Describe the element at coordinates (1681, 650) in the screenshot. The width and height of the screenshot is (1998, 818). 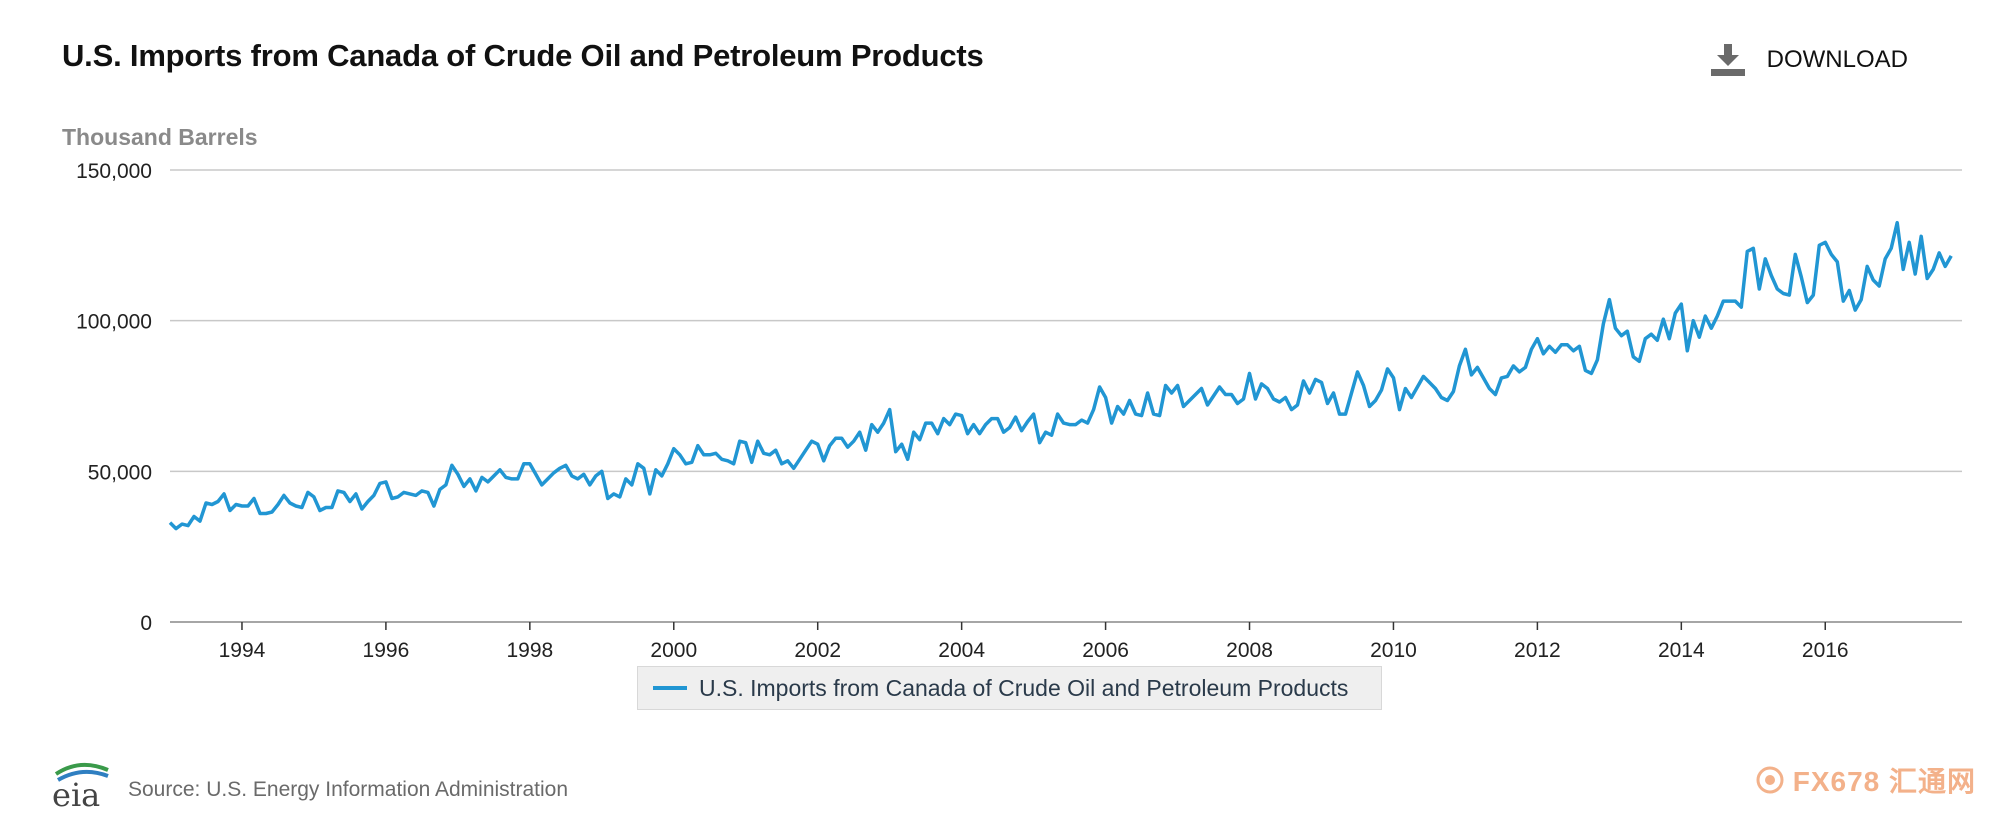
I see `x-tick-label: 2014` at that location.